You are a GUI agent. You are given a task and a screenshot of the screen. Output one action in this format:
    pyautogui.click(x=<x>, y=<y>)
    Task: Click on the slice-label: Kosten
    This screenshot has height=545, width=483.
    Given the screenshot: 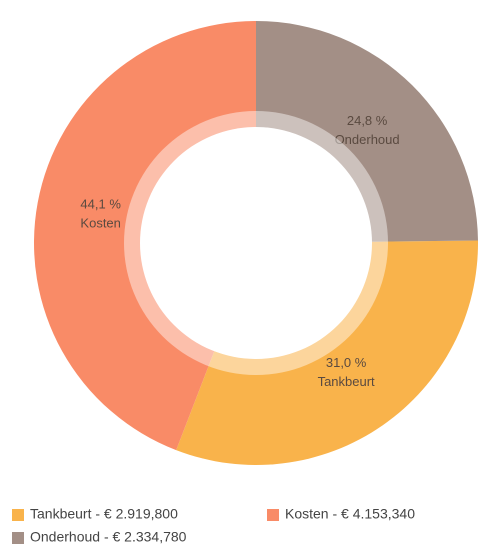 What is the action you would take?
    pyautogui.click(x=100, y=223)
    